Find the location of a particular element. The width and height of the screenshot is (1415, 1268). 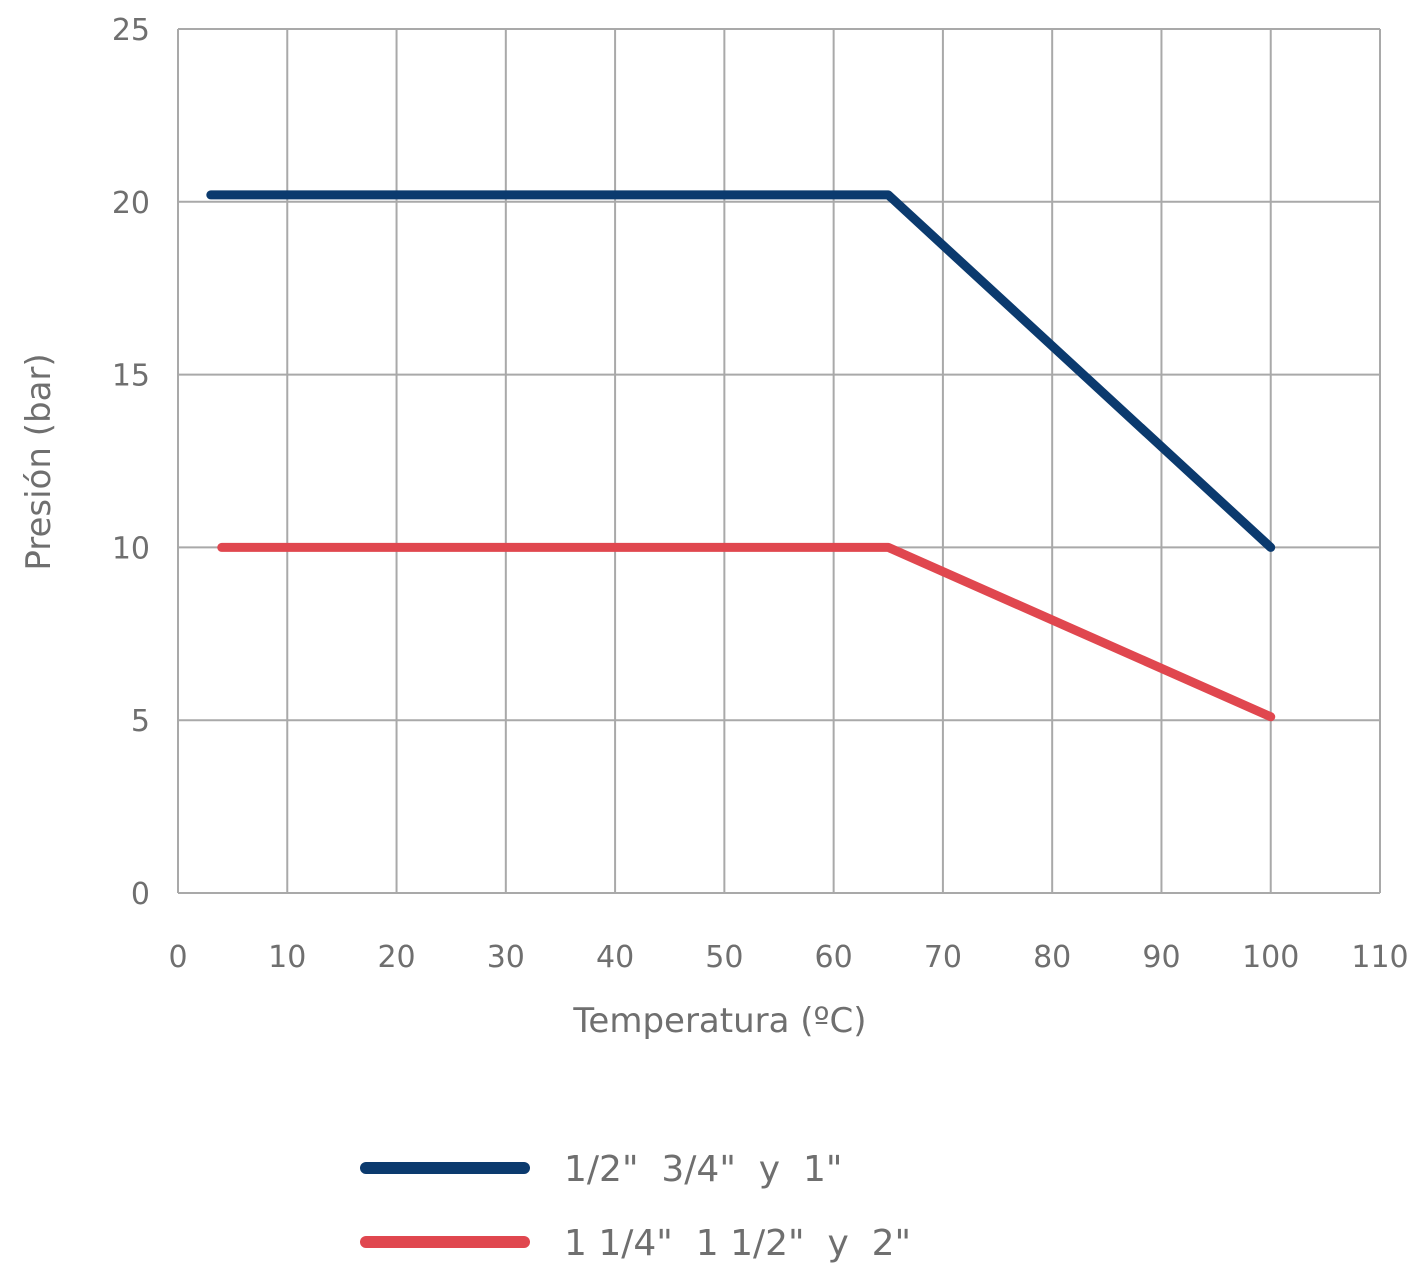

x-tick-label: 60 is located at coordinates (834, 957).